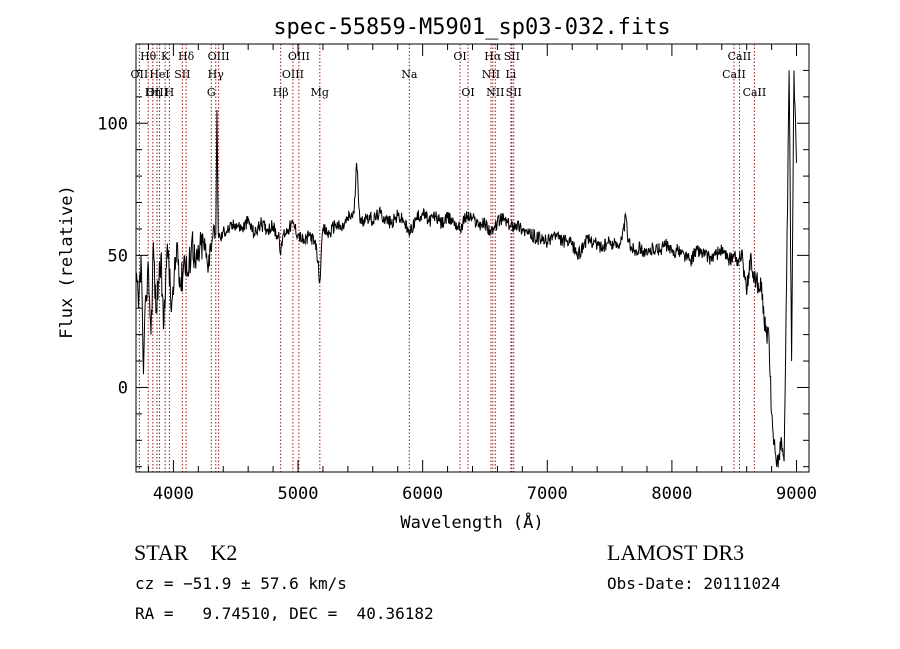  Describe the element at coordinates (409, 74) in the screenshot. I see `line-label-16: Na` at that location.